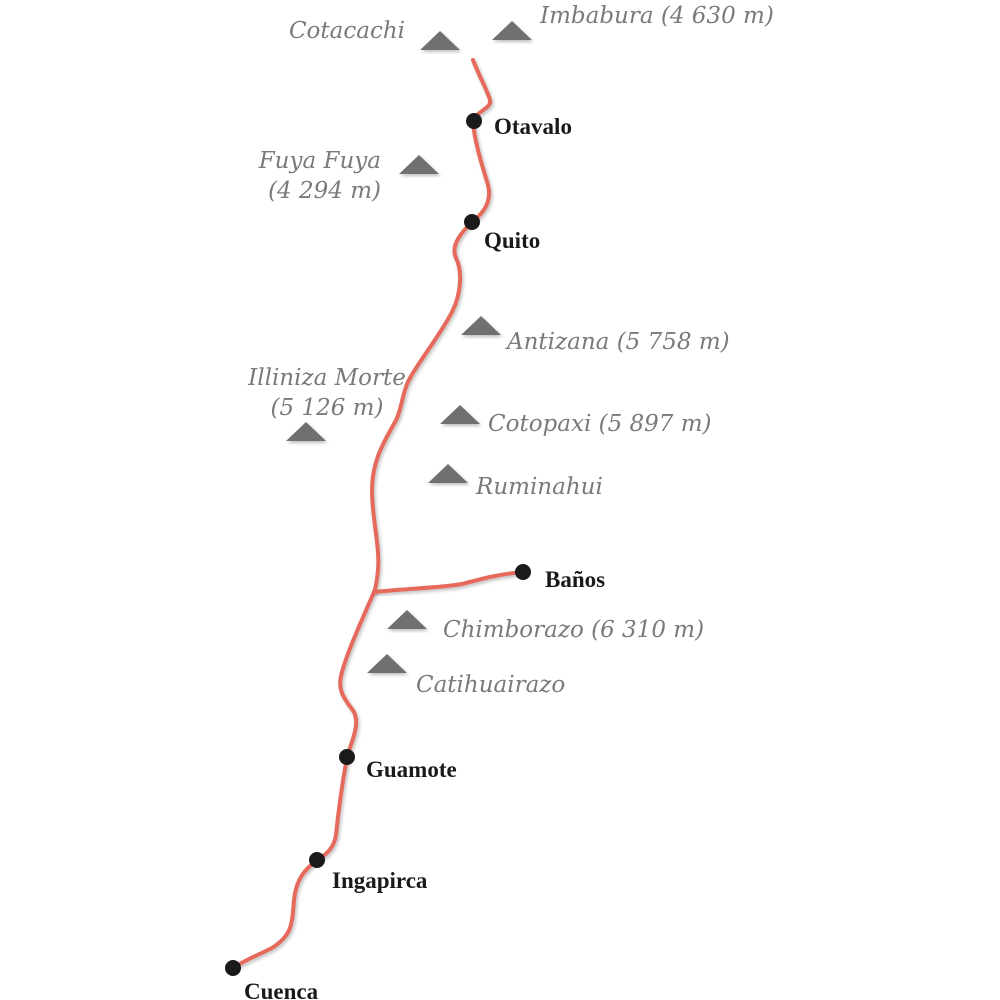 The image size is (1000, 1000). I want to click on peak-imbabura: Imbabura (4 630 m), so click(633, 21).